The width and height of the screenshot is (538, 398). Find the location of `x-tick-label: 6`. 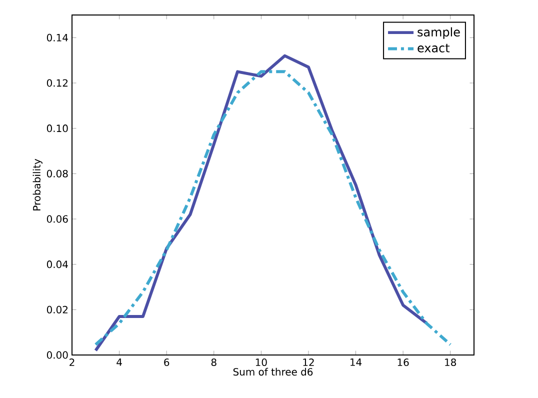

x-tick-label: 6 is located at coordinates (167, 362).